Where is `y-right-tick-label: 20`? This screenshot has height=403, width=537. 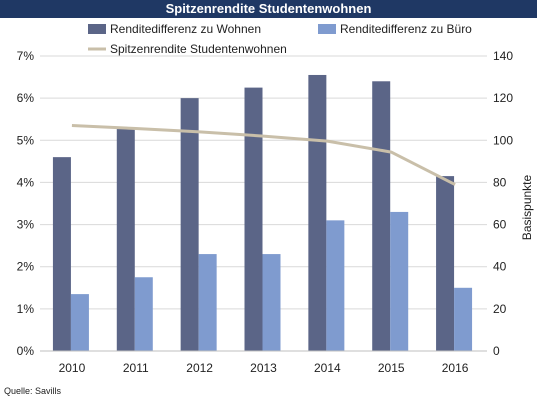
y-right-tick-label: 20 is located at coordinates (500, 309).